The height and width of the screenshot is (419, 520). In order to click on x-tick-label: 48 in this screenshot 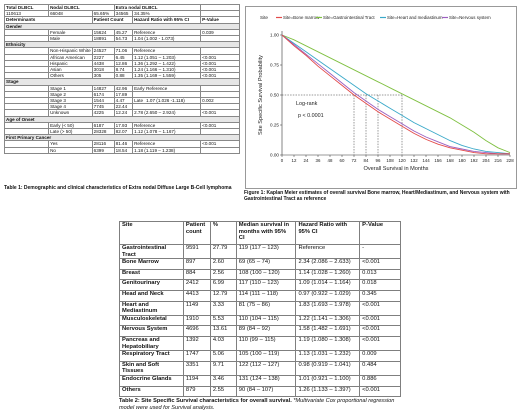, I will do `click(330, 160)`.